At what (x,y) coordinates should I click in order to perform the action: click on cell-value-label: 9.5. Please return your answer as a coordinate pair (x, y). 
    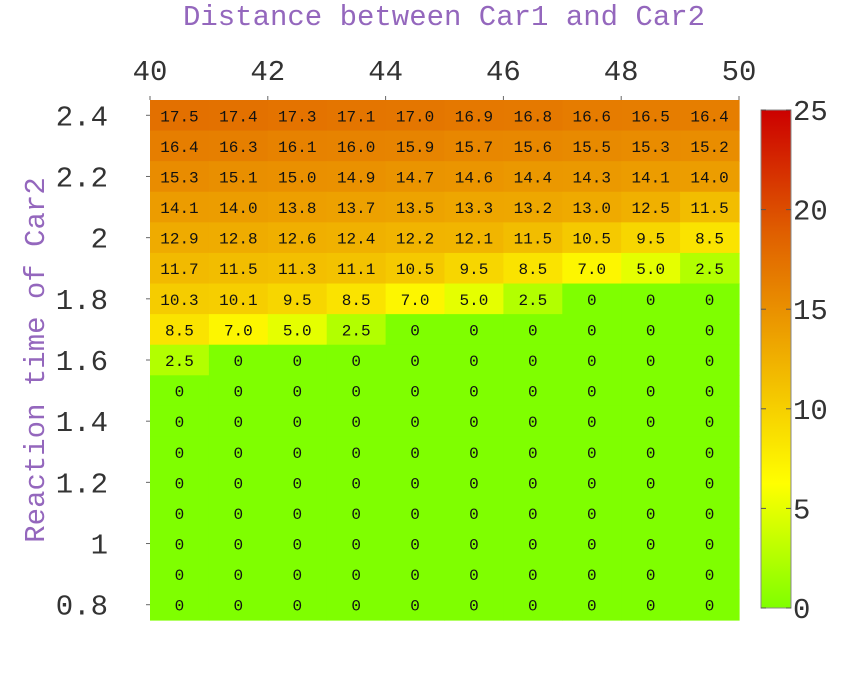
    Looking at the image, I should click on (474, 270).